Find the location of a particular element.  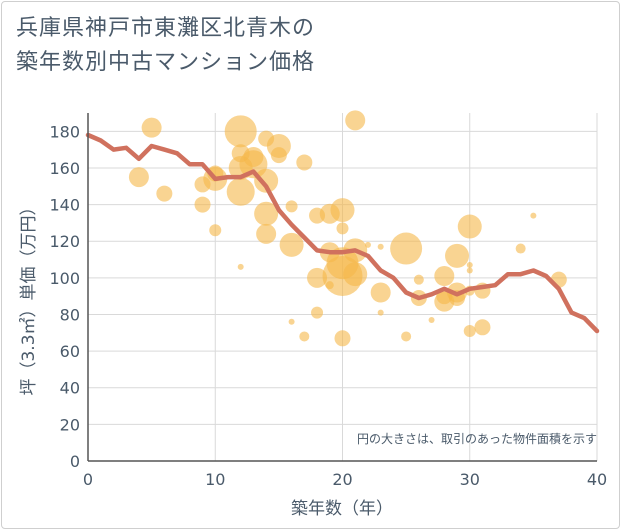

y-tick-label: 140 is located at coordinates (64, 205).